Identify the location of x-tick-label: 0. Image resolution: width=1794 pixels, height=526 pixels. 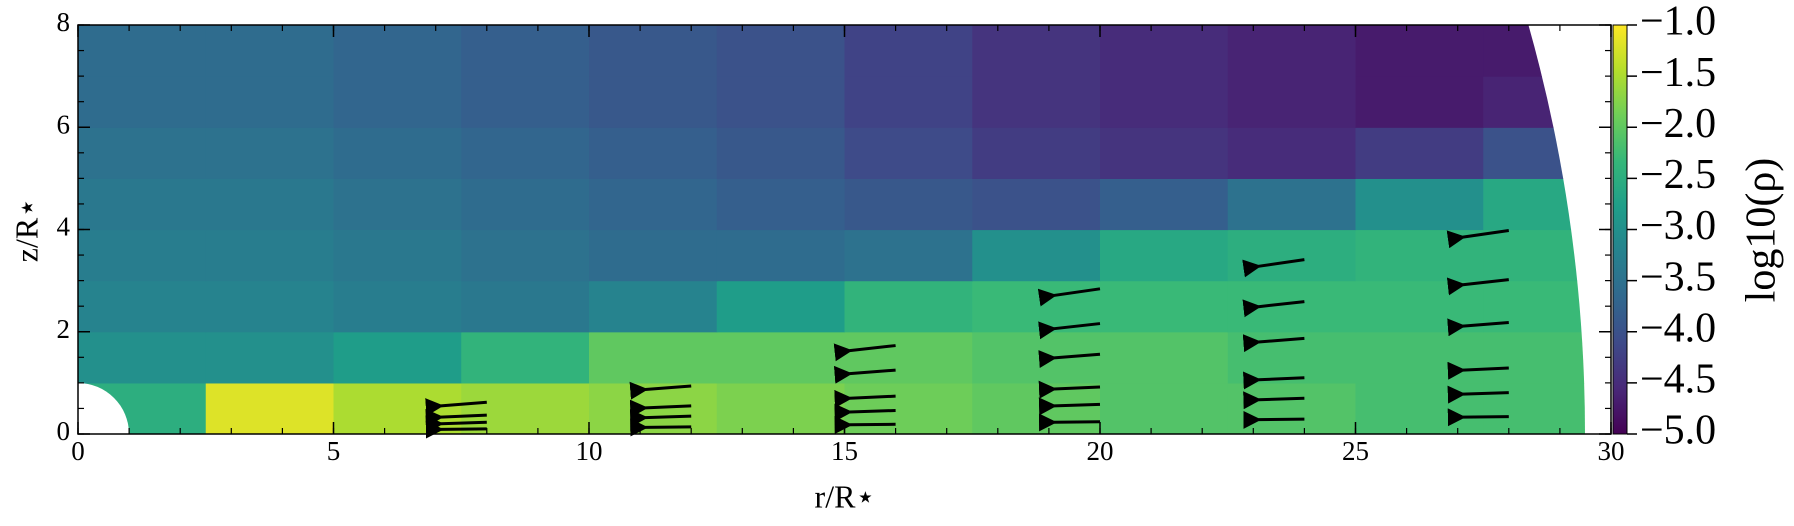
(78, 451).